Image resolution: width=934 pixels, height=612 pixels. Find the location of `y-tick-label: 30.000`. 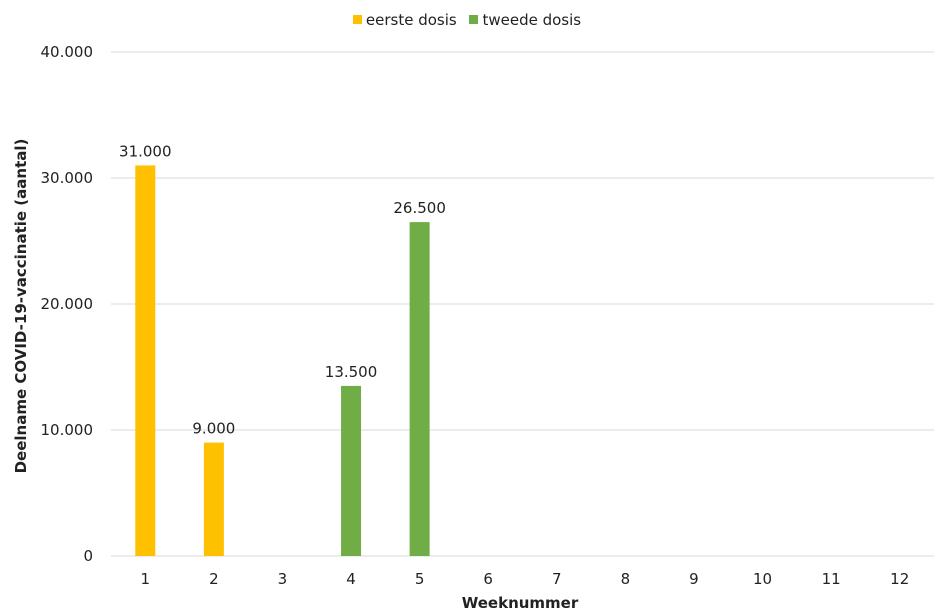

y-tick-label: 30.000 is located at coordinates (67, 178).